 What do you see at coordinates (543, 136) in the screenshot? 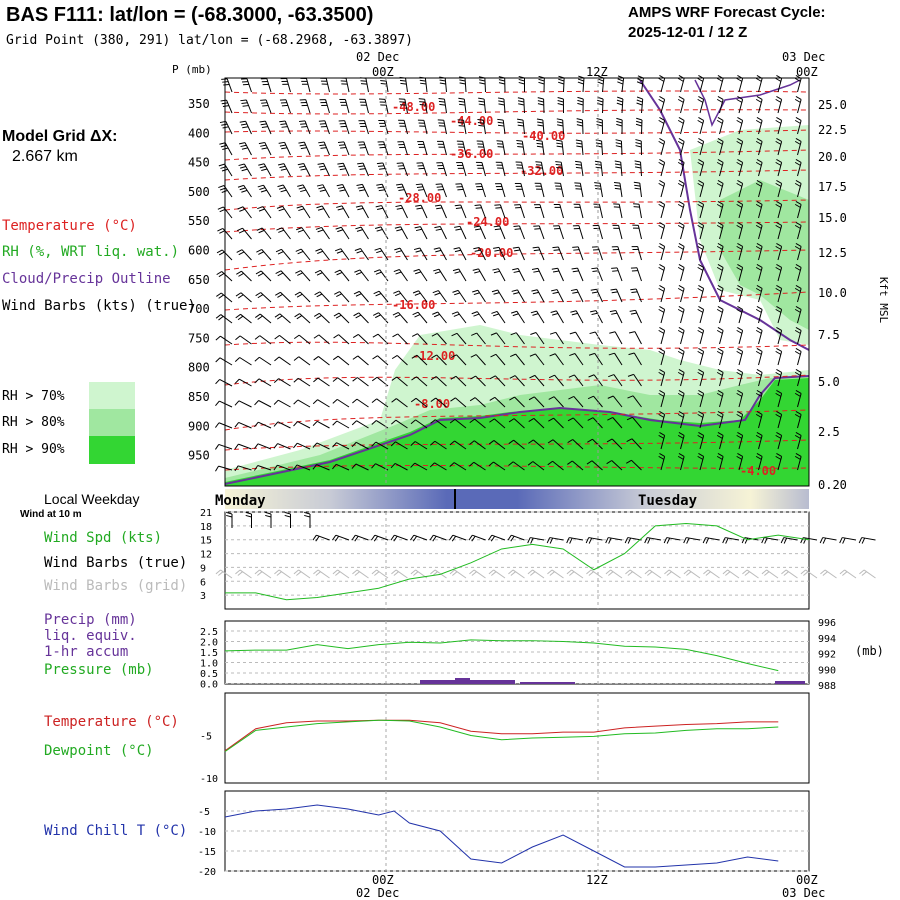
I see `isotherm-label: -40.00` at bounding box center [543, 136].